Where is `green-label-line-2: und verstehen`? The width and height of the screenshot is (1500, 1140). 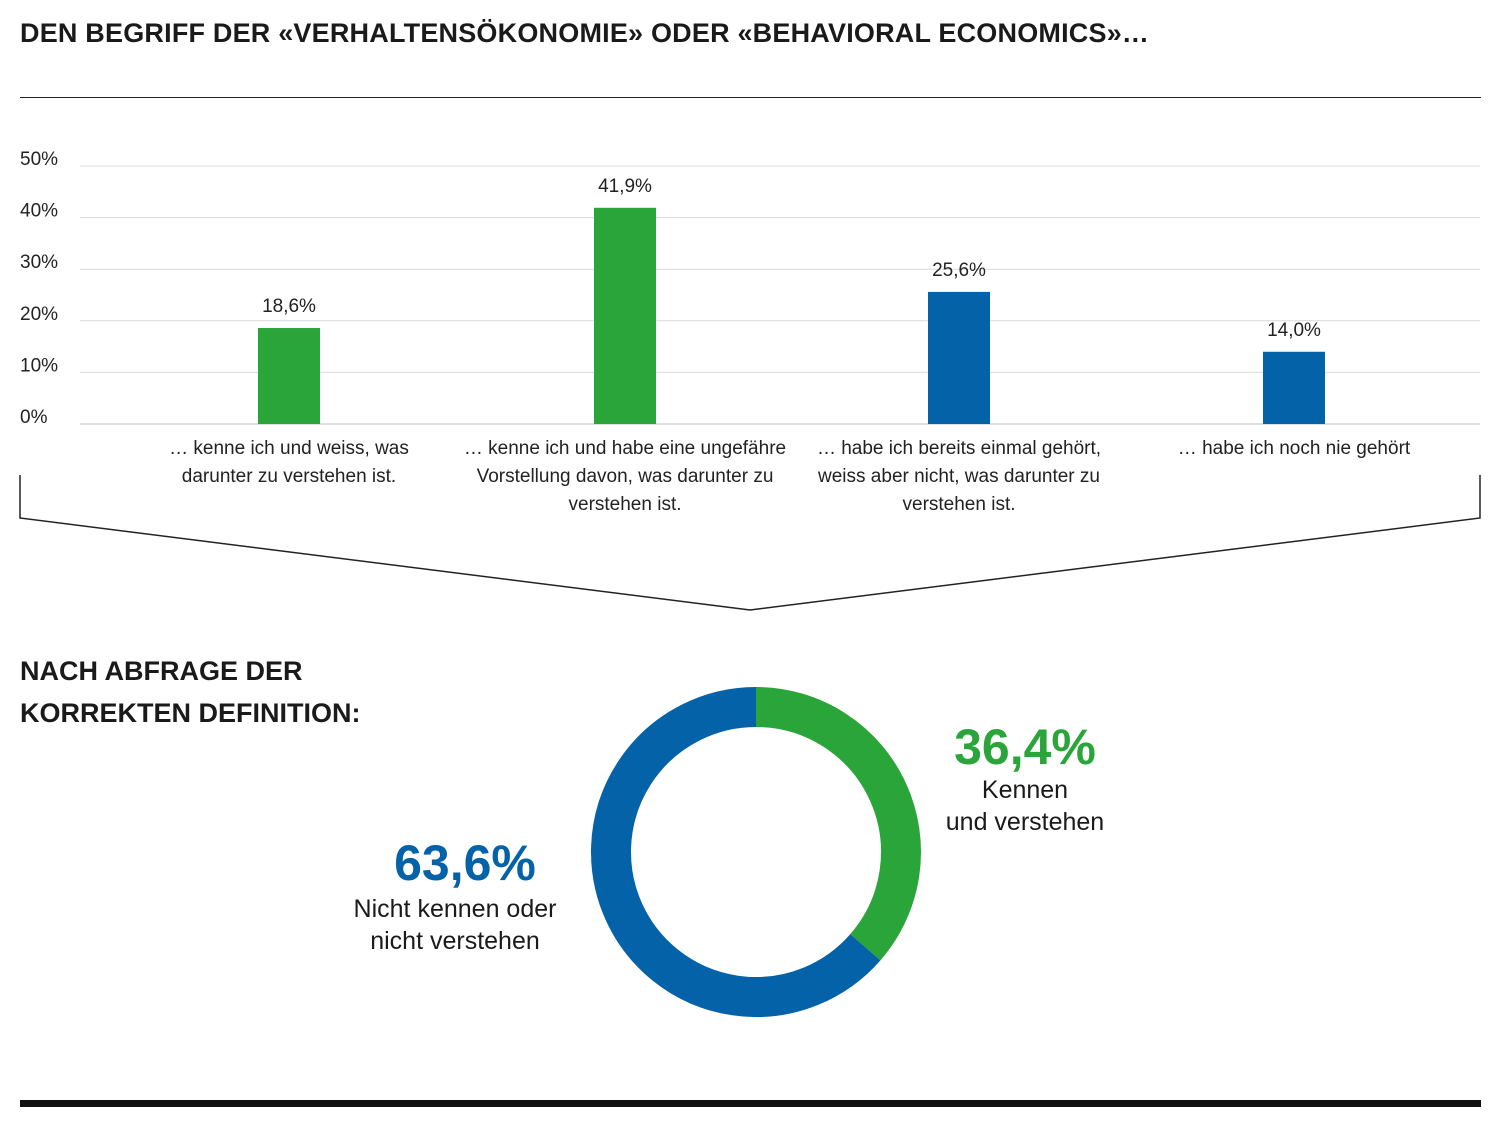
green-label-line-2: und verstehen is located at coordinates (1025, 822).